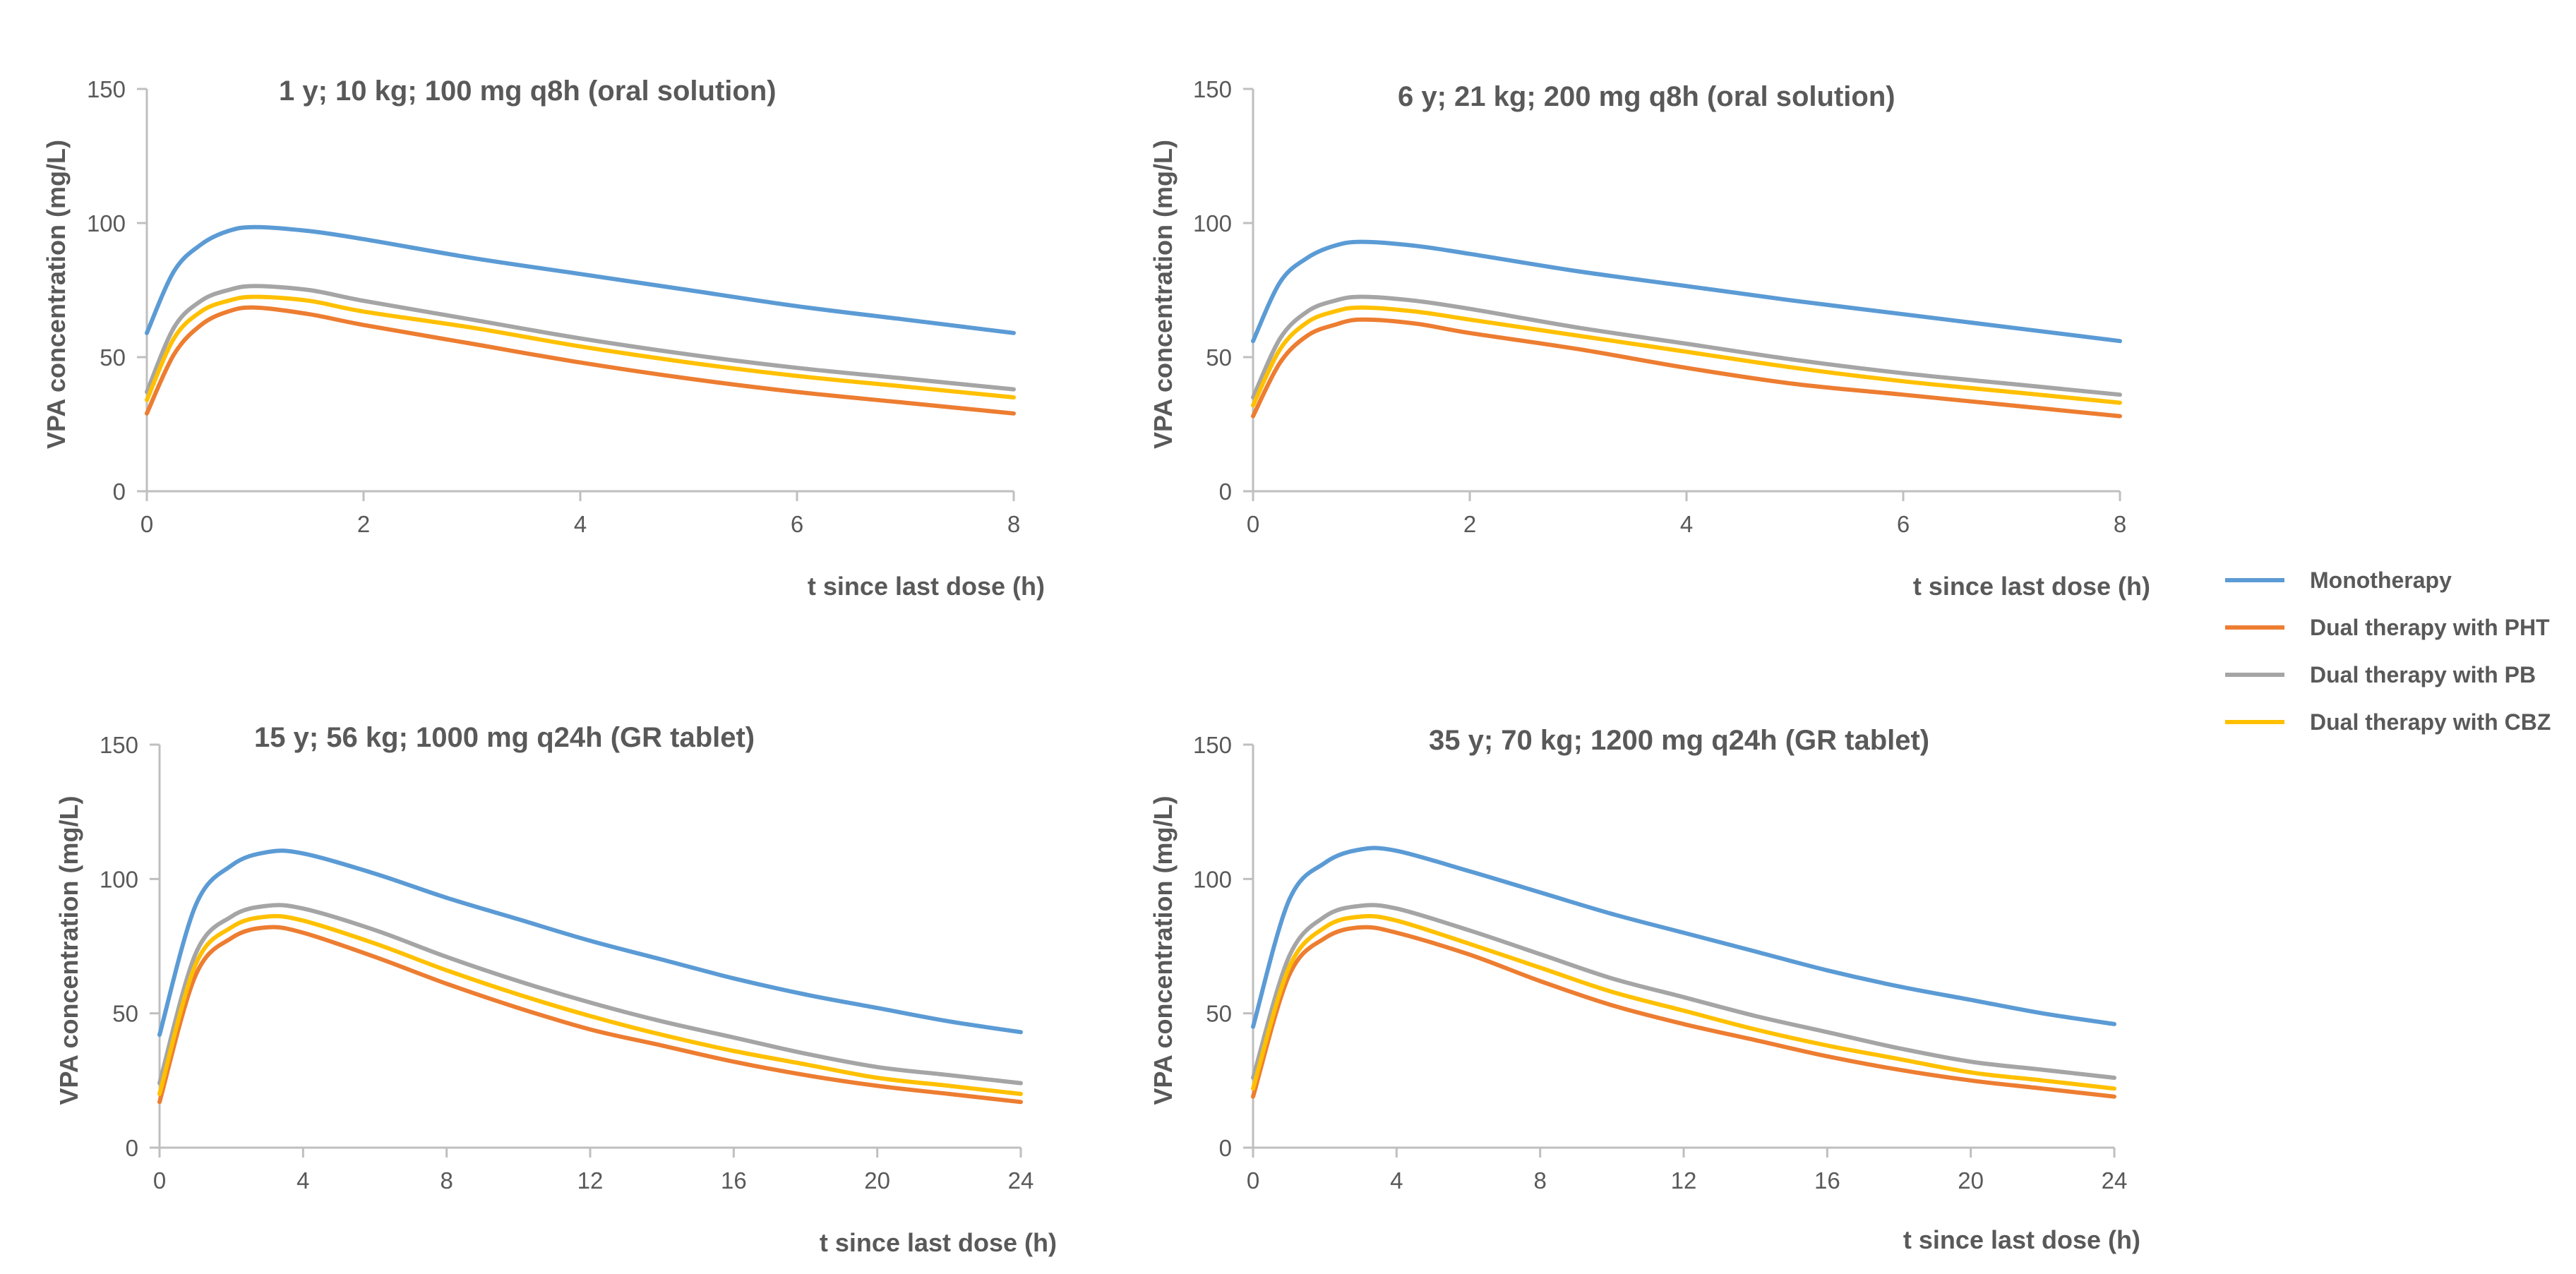 The height and width of the screenshot is (1274, 2576). What do you see at coordinates (2430, 722) in the screenshot?
I see `legend-label-dual-therapy-with-cbz: Dual therapy with CBZ` at bounding box center [2430, 722].